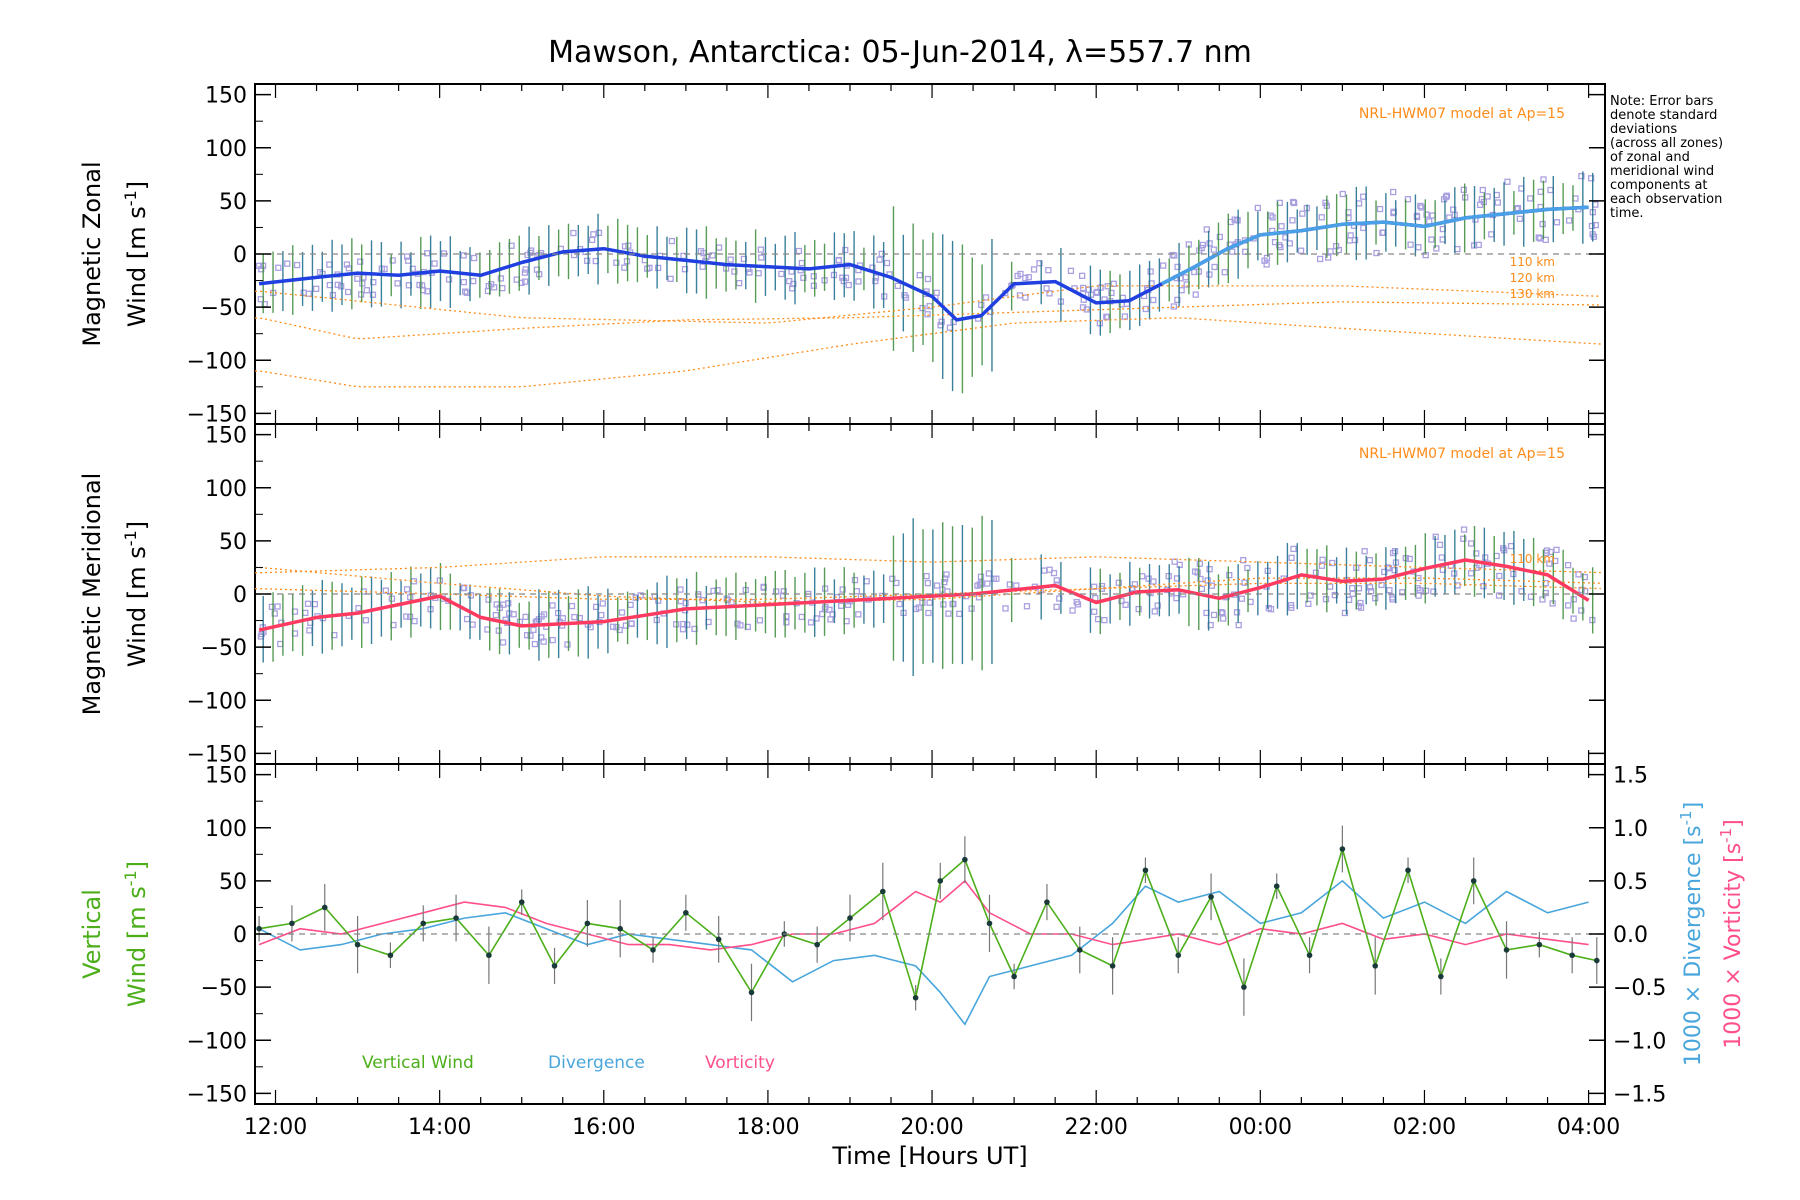 The height and width of the screenshot is (1200, 1800). I want to click on meridional-ylabel-sup: -1, so click(130, 538).